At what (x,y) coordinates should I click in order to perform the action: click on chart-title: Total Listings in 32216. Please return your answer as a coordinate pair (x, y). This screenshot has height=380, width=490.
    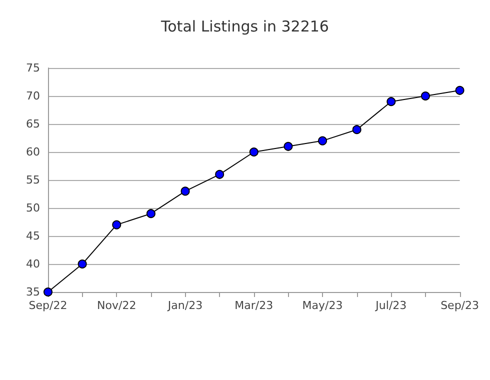
    Looking at the image, I should click on (244, 27).